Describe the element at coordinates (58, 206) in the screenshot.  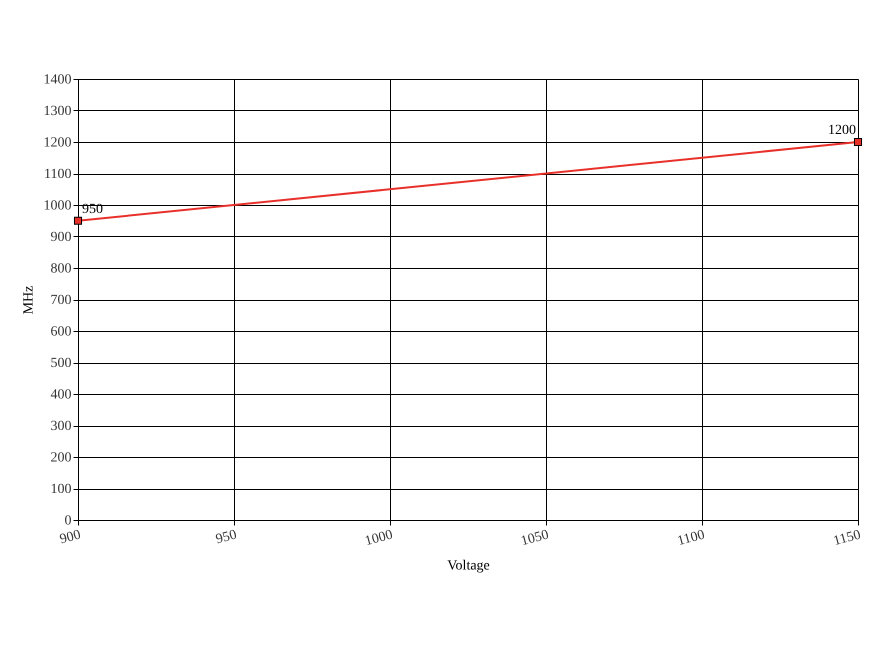
I see `y-tick-label: 1000` at that location.